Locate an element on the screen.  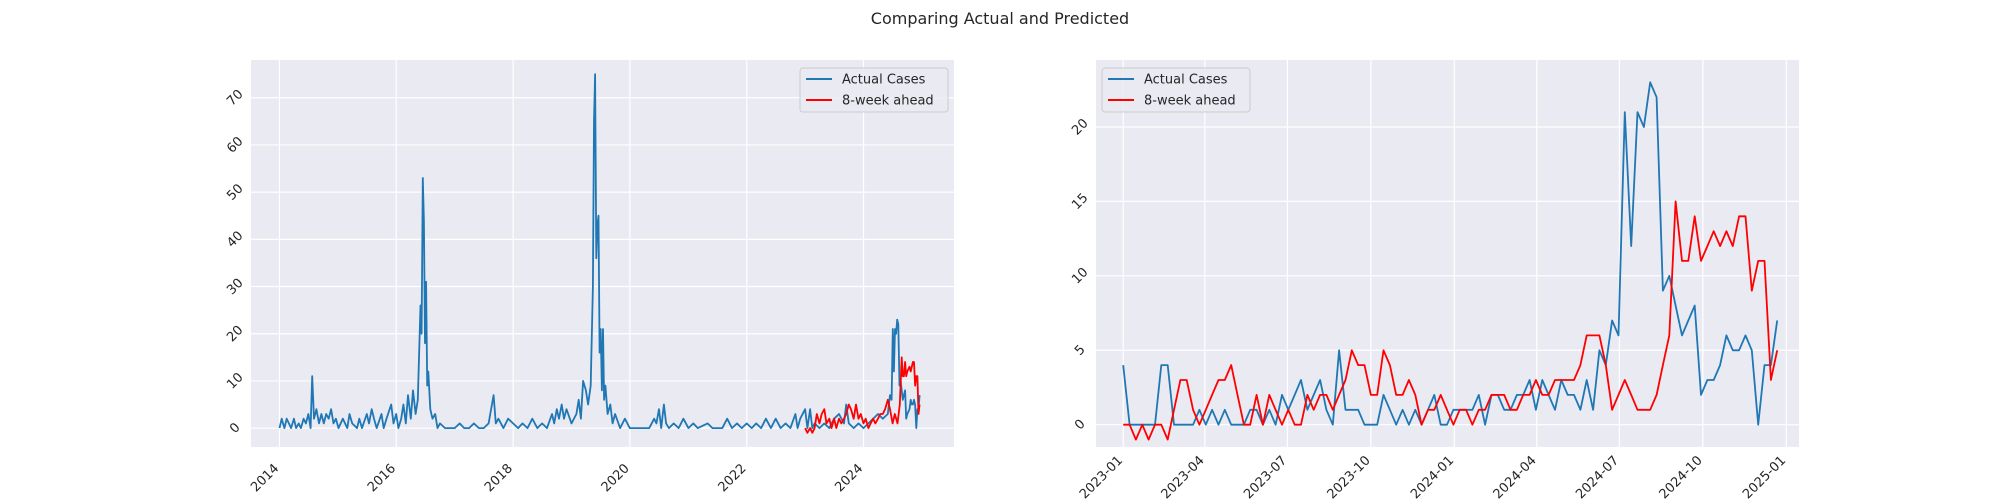
y-tick-label: 15 is located at coordinates (1080, 202).